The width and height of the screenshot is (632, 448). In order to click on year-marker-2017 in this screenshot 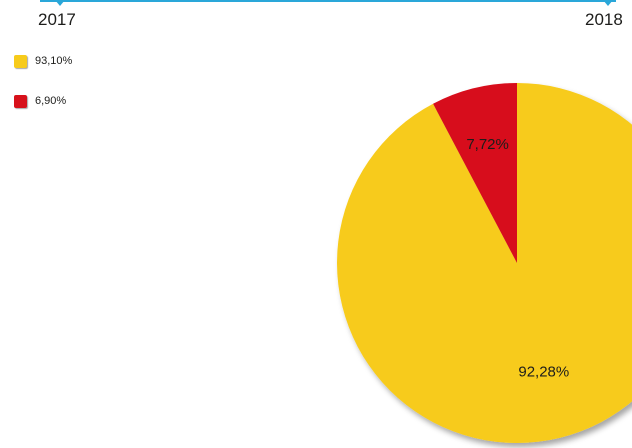, I will do `click(60, 3)`.